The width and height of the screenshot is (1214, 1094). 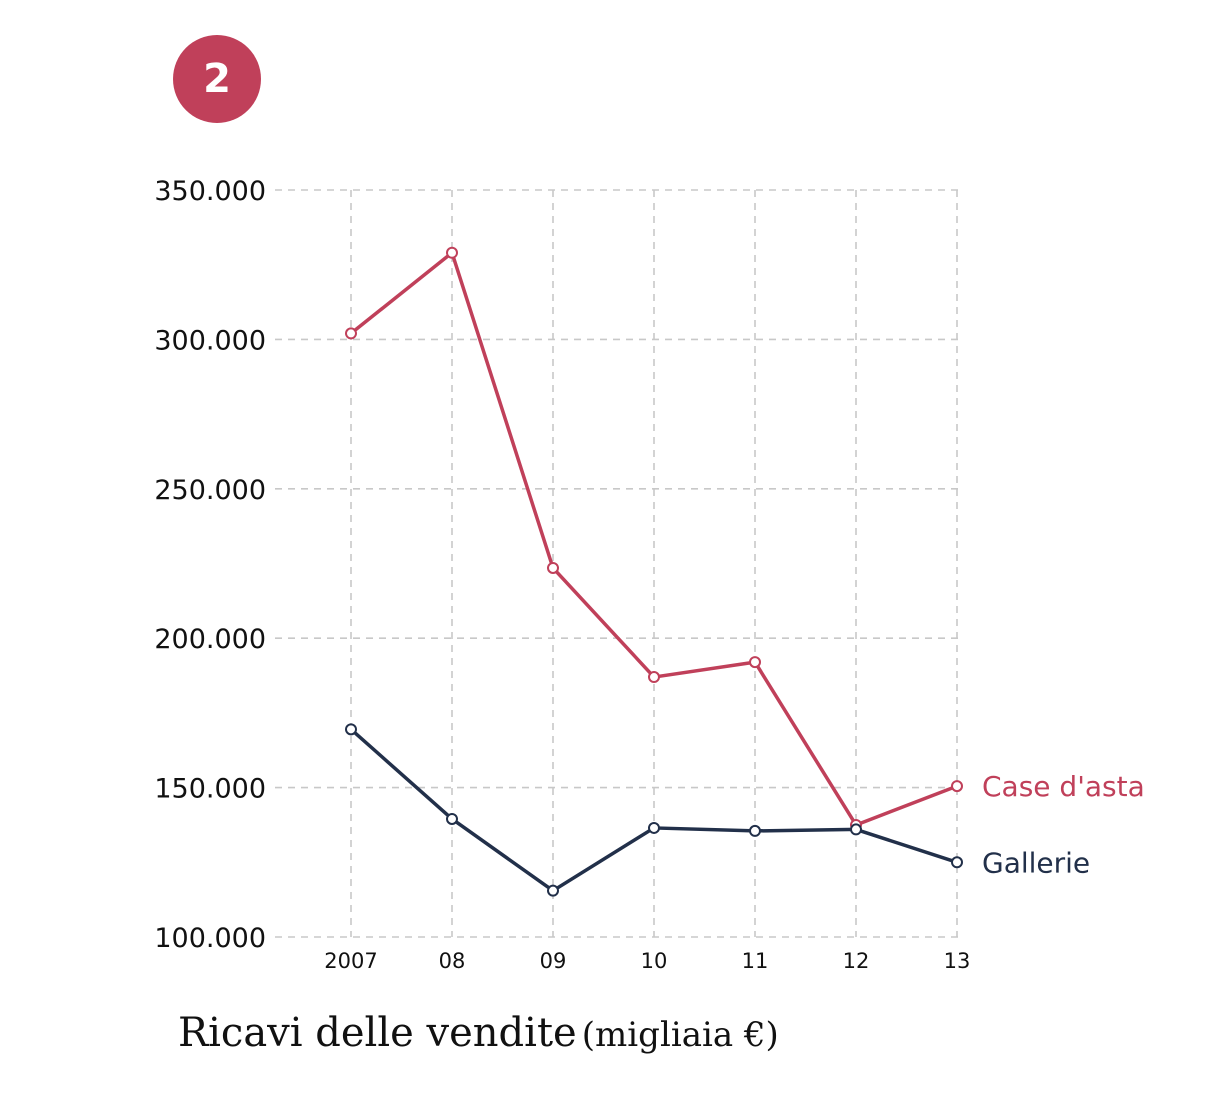 I want to click on y-tick-label: 200.000, so click(x=210, y=639).